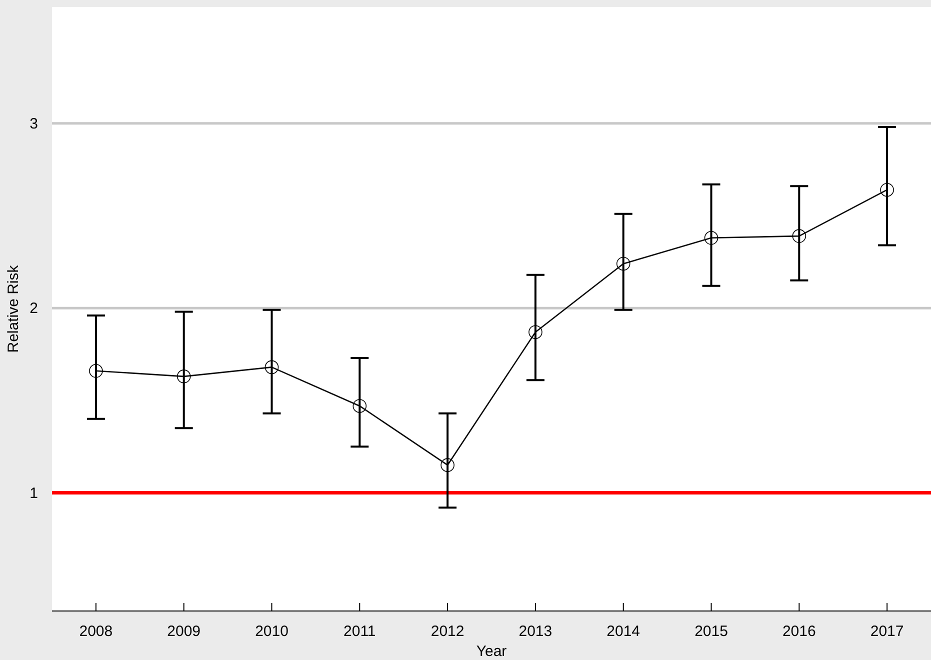  What do you see at coordinates (535, 631) in the screenshot?
I see `x-tick-label: 2013` at bounding box center [535, 631].